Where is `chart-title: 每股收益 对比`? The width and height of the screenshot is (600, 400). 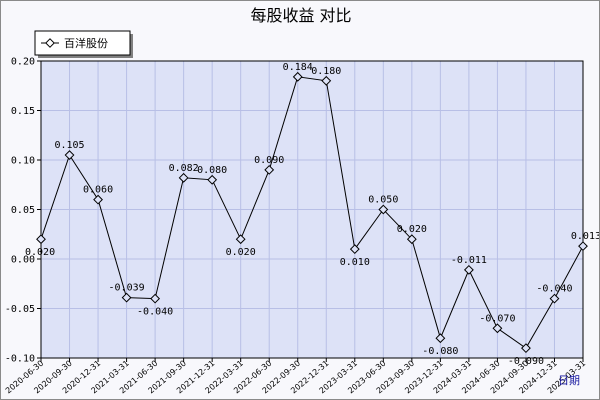
chart-title: 每股收益 对比 is located at coordinates (300, 15).